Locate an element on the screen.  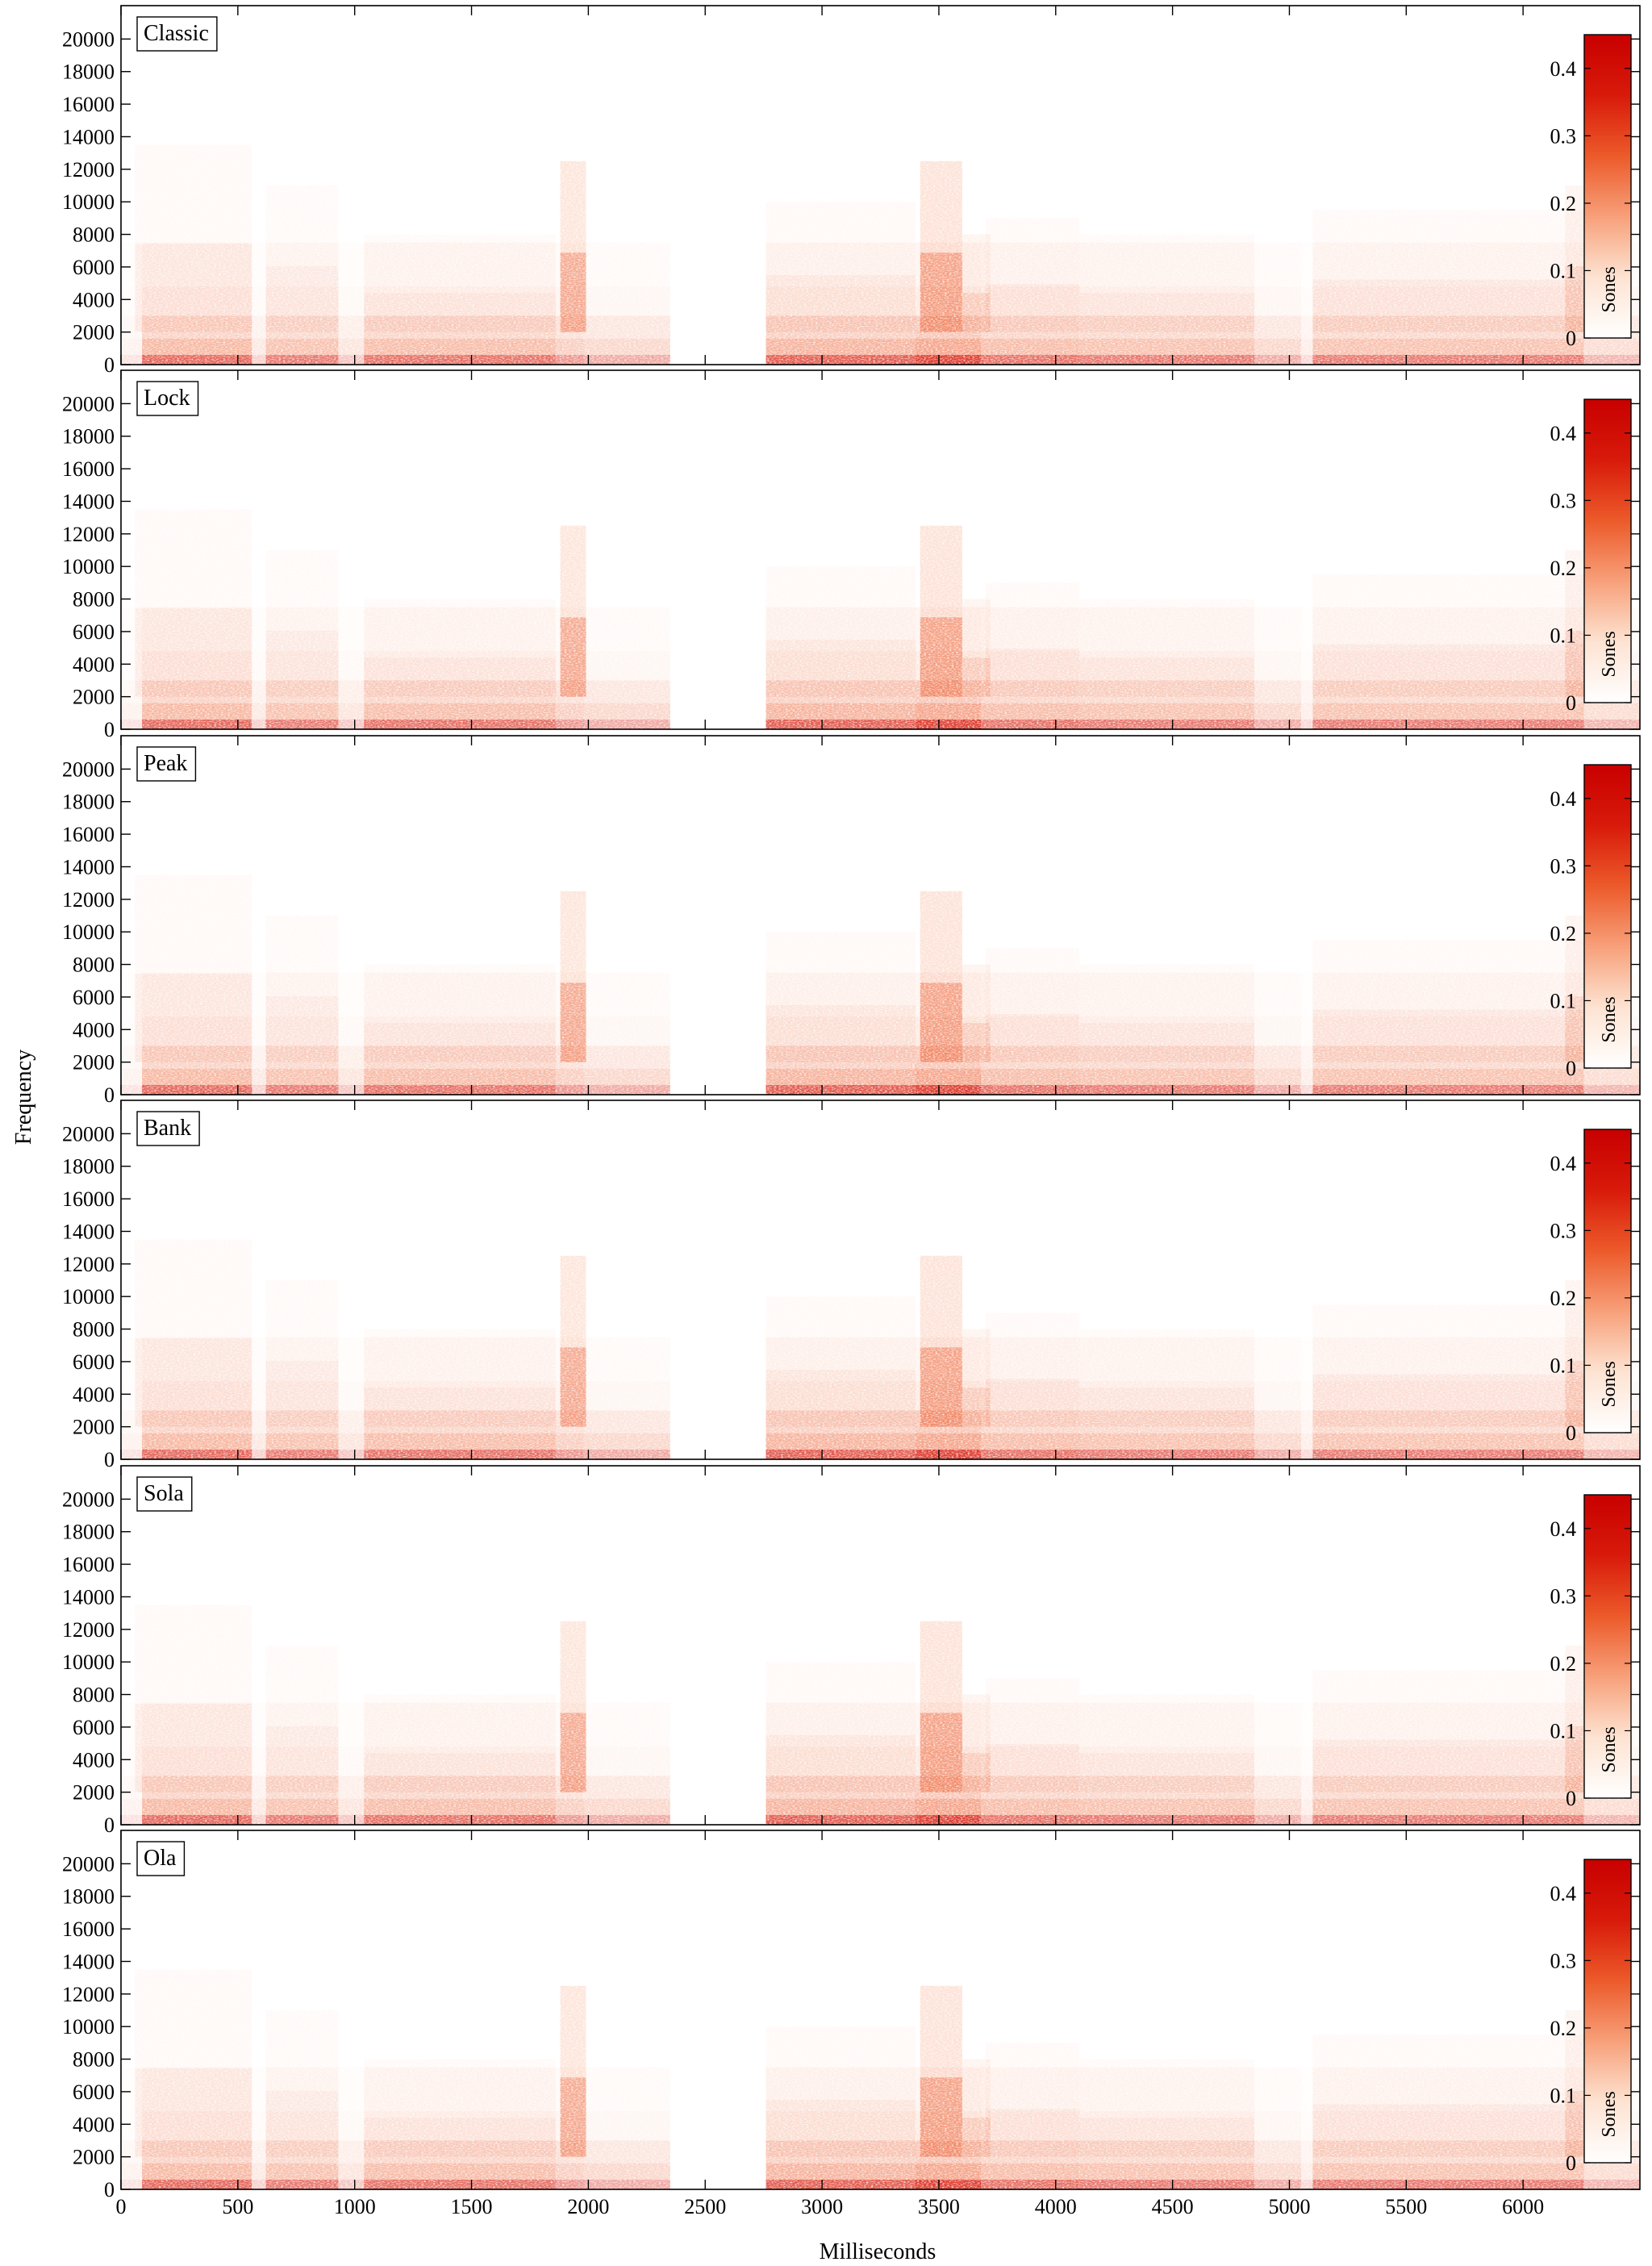
x-tick-label: 1500 is located at coordinates (472, 2206).